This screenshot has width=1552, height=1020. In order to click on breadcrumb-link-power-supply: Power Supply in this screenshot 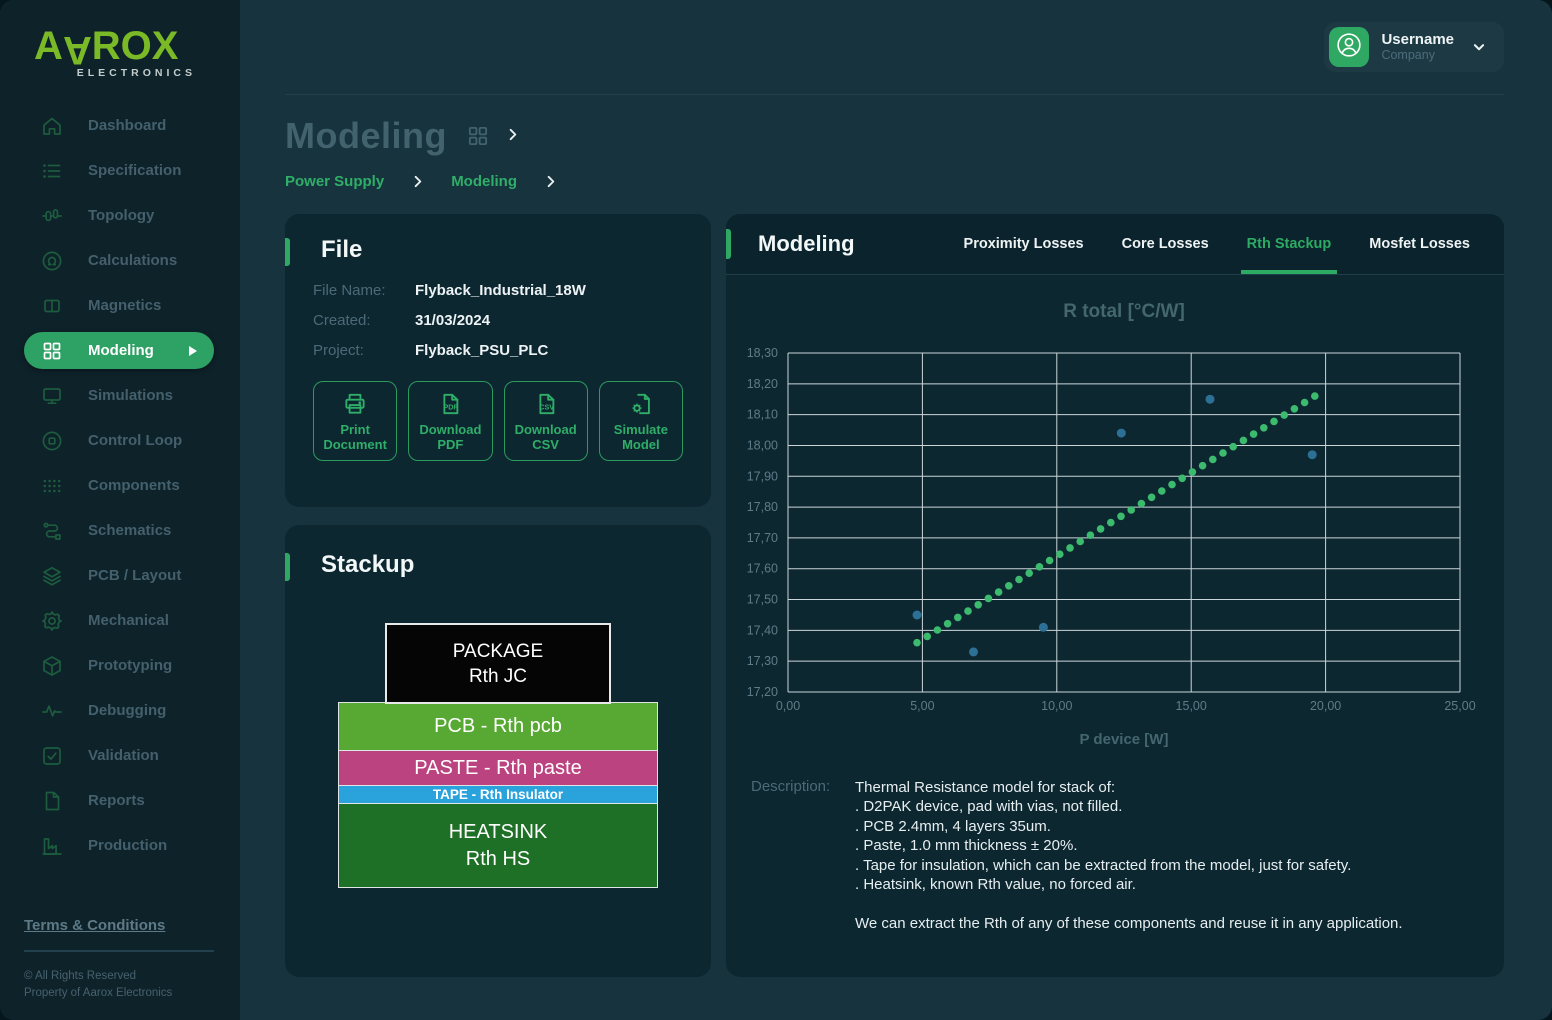, I will do `click(335, 181)`.